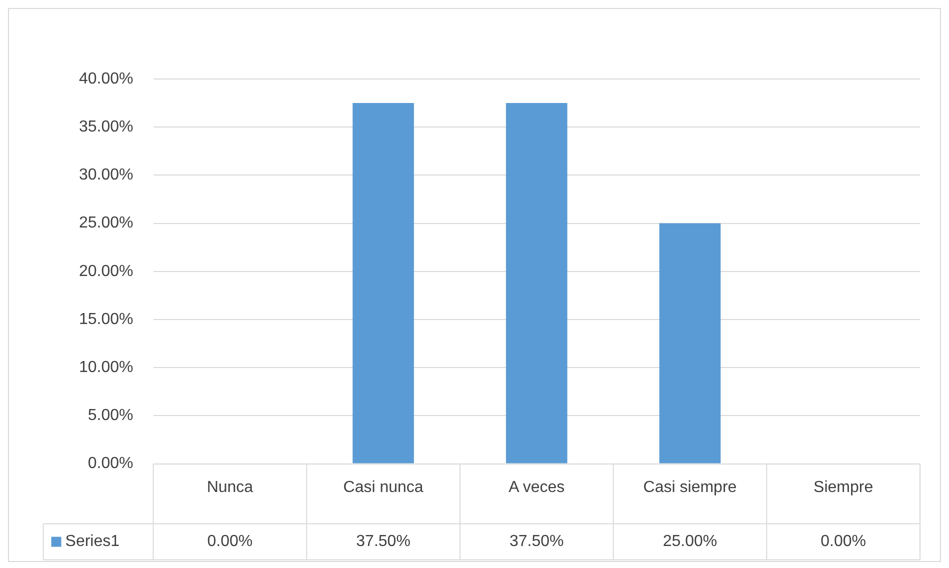  What do you see at coordinates (111, 463) in the screenshot?
I see `y-tick-label: 0.00%` at bounding box center [111, 463].